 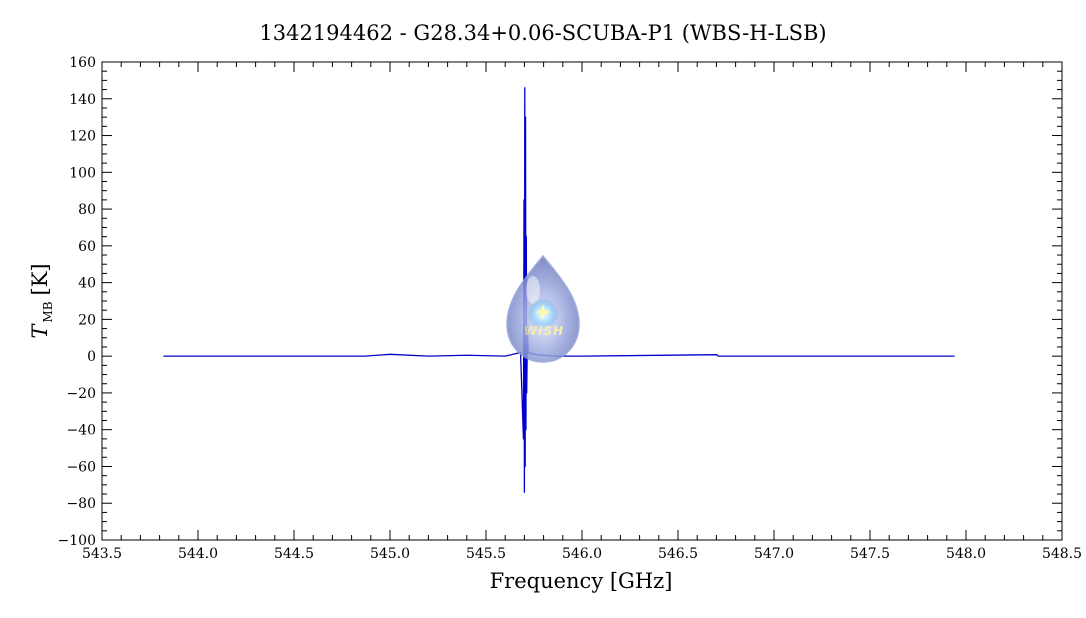 I want to click on x-tick-label: 548.0, so click(x=966, y=554).